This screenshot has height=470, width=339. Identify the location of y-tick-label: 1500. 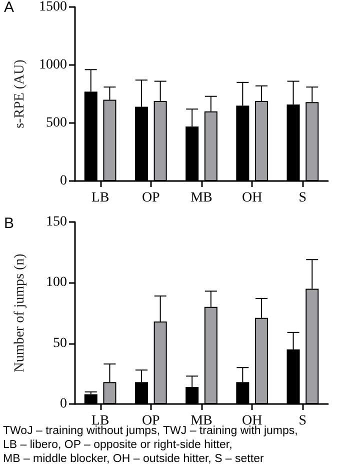
(53, 7).